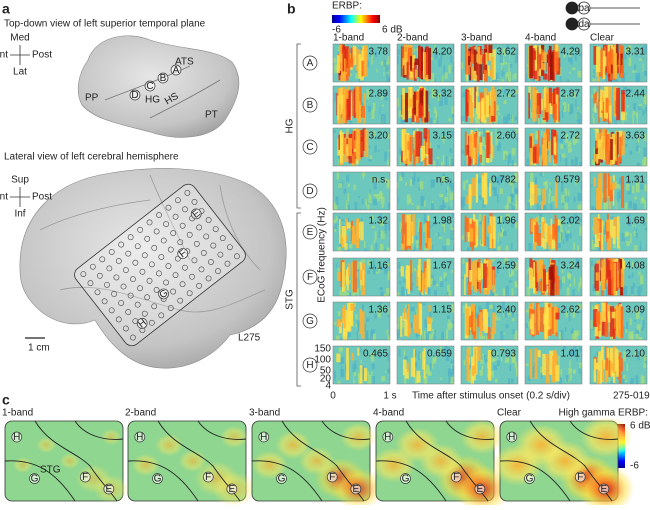 This screenshot has height=510, width=650. Describe the element at coordinates (19, 38) in the screenshot. I see `compass-label: Med` at that location.